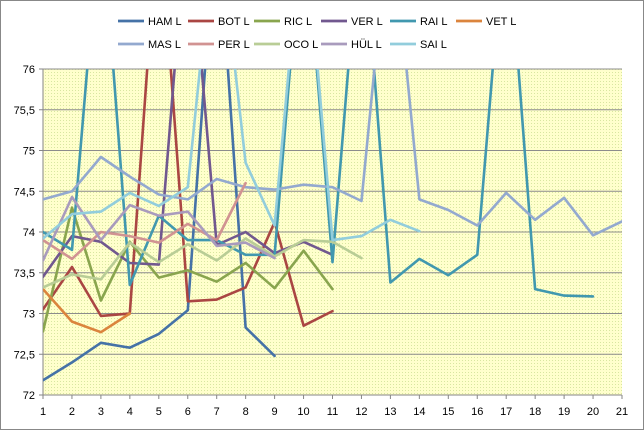 Image resolution: width=644 pixels, height=430 pixels. What do you see at coordinates (130, 412) in the screenshot?
I see `x-tick-label: 4` at bounding box center [130, 412].